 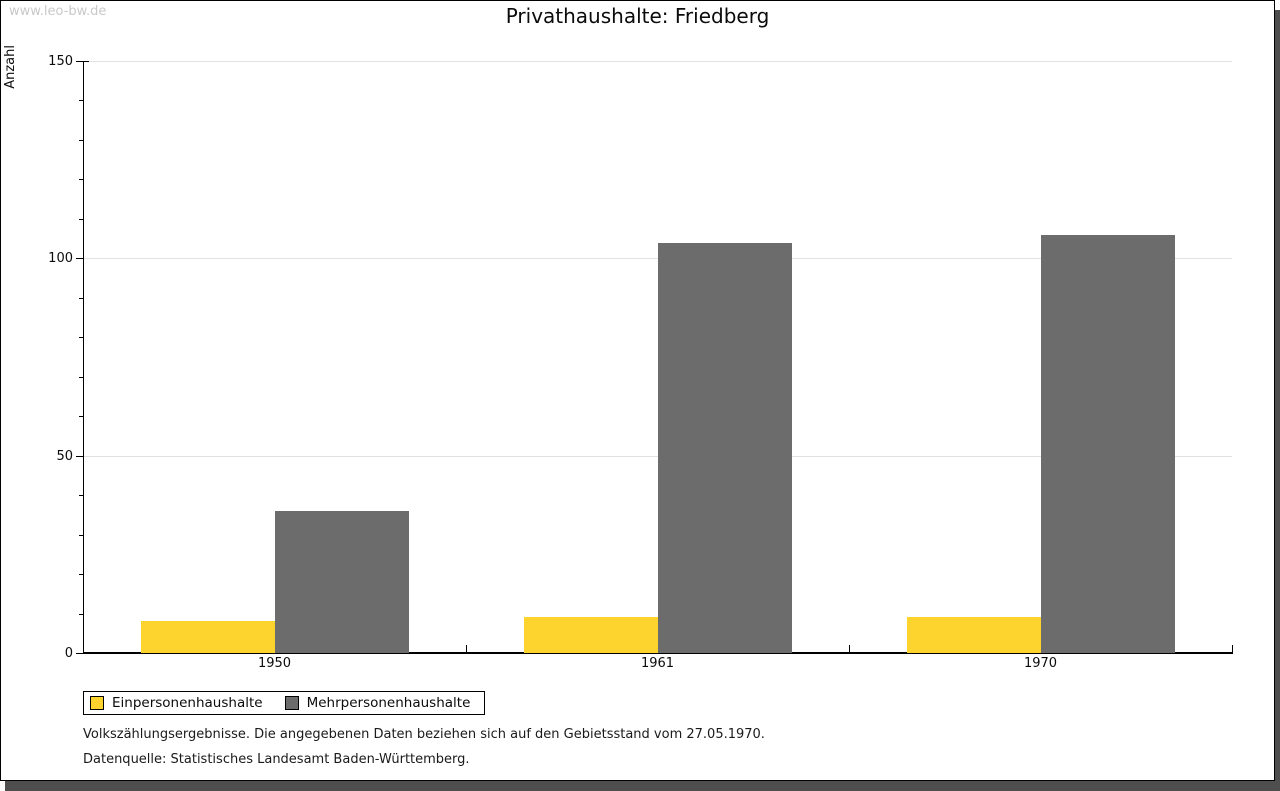 I want to click on bar-mehrpersonenhaushalte-1950, so click(x=341, y=581).